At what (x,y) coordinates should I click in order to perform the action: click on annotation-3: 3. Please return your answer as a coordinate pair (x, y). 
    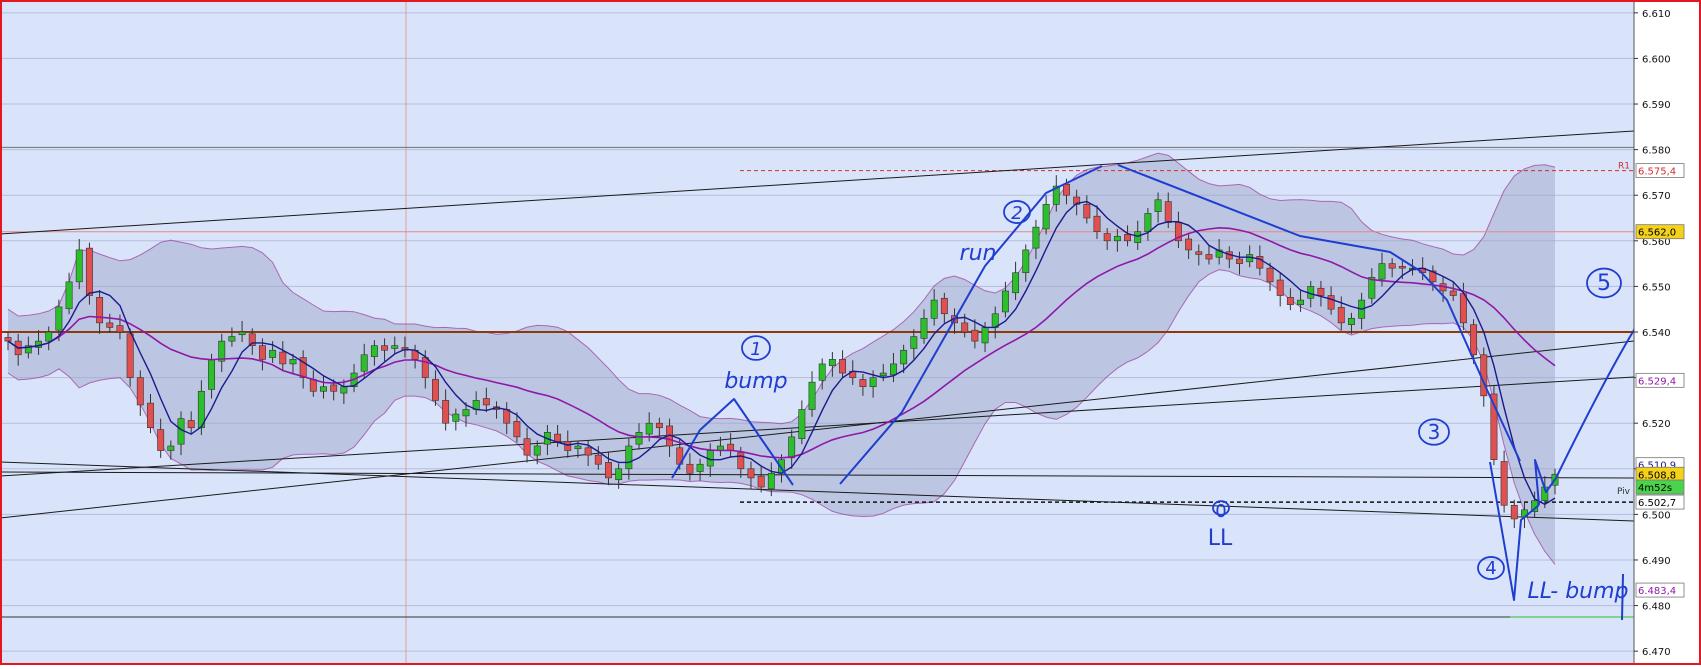
    Looking at the image, I should click on (1434, 432).